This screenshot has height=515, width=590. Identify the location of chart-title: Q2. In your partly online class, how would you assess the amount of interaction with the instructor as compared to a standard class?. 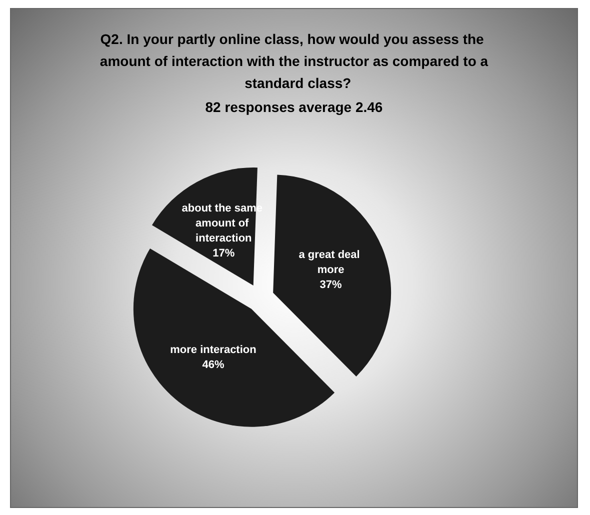
(294, 61).